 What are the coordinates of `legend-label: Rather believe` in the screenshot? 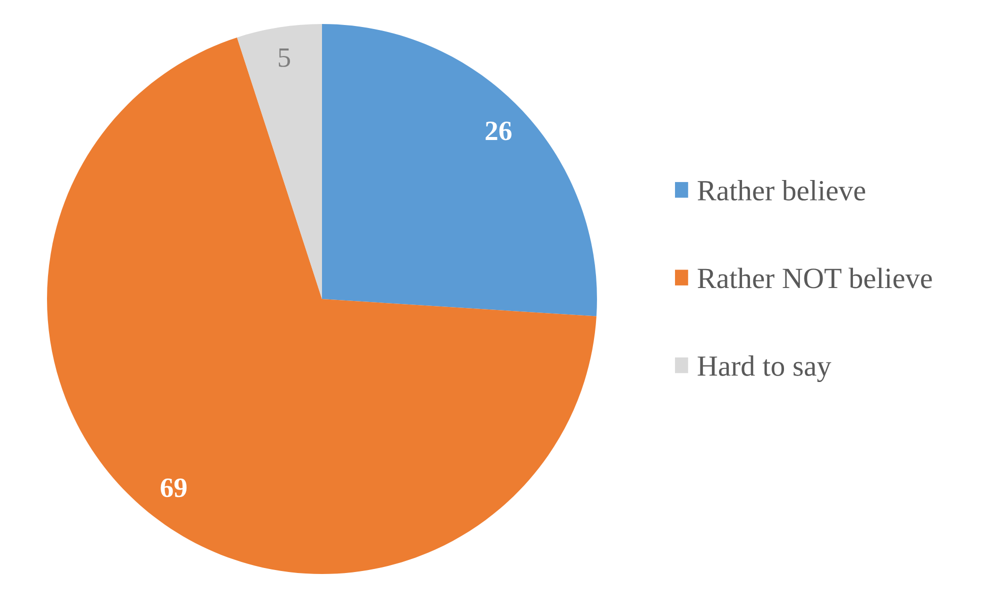 It's located at (782, 190).